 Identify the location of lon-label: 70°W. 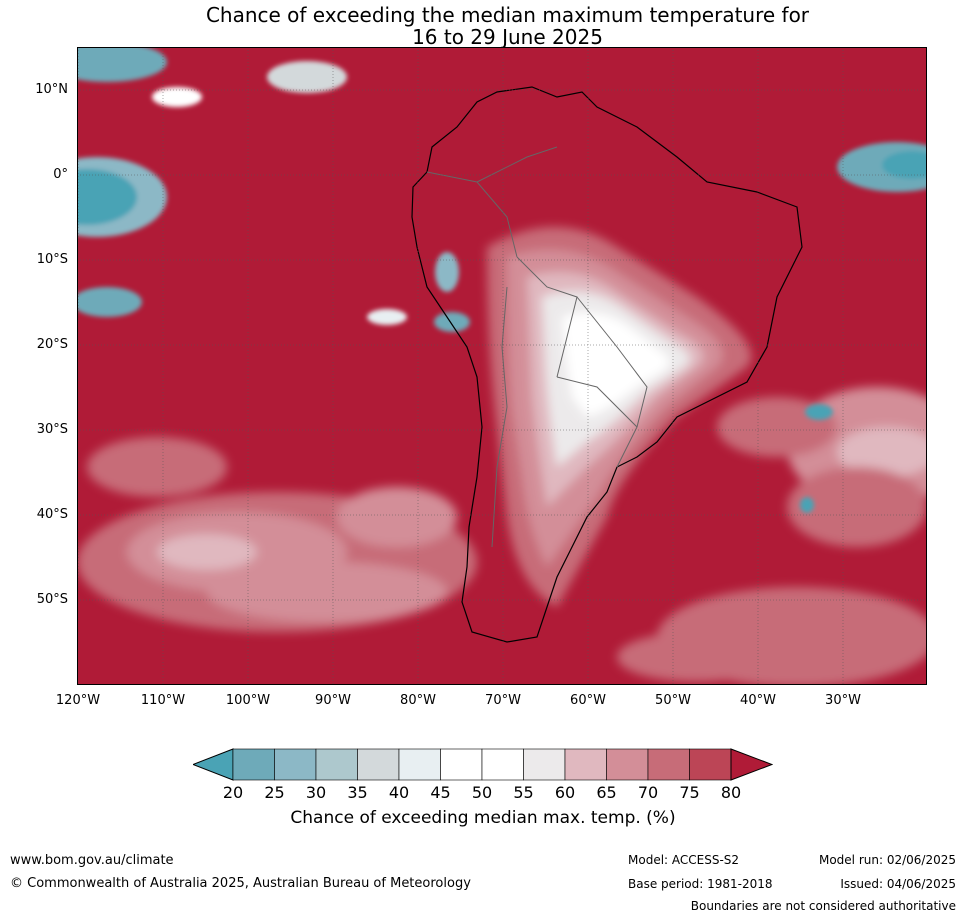
(503, 700).